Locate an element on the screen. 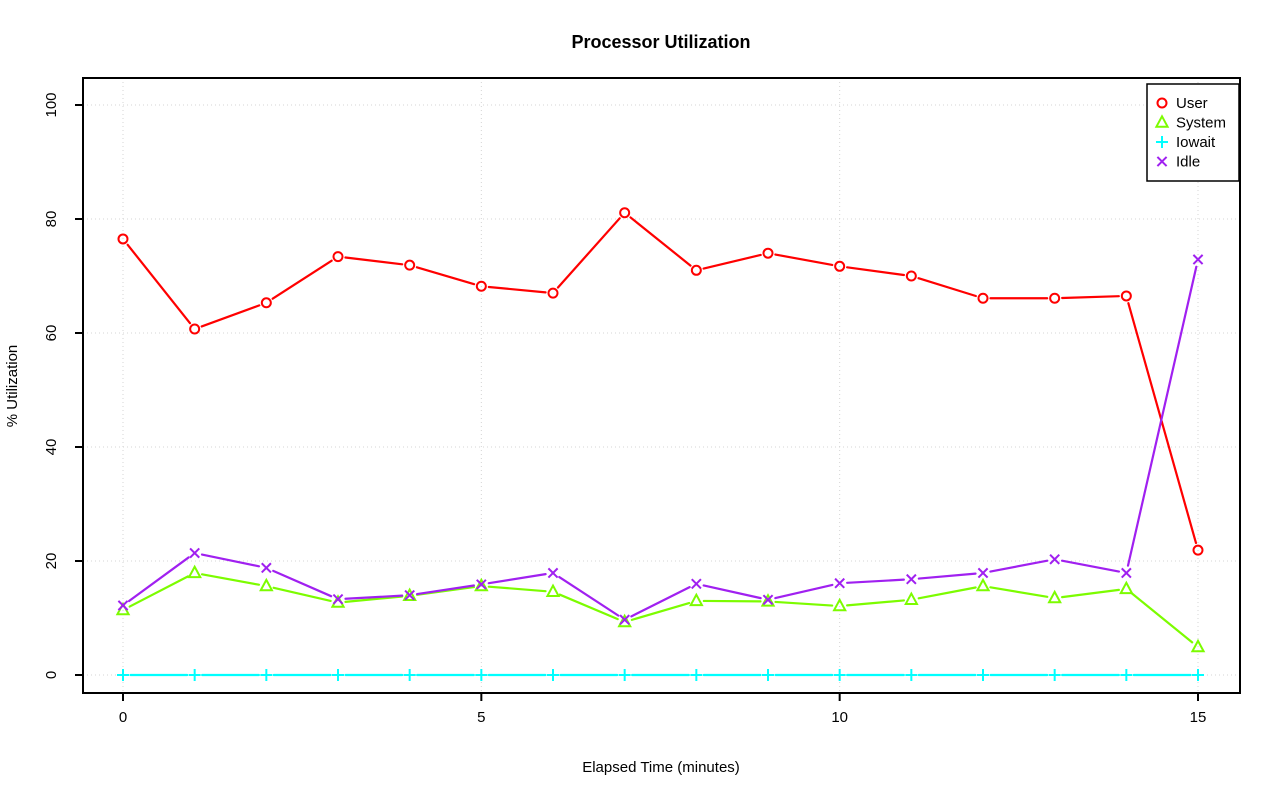  legend-item-idle: Idle is located at coordinates (1178, 162).